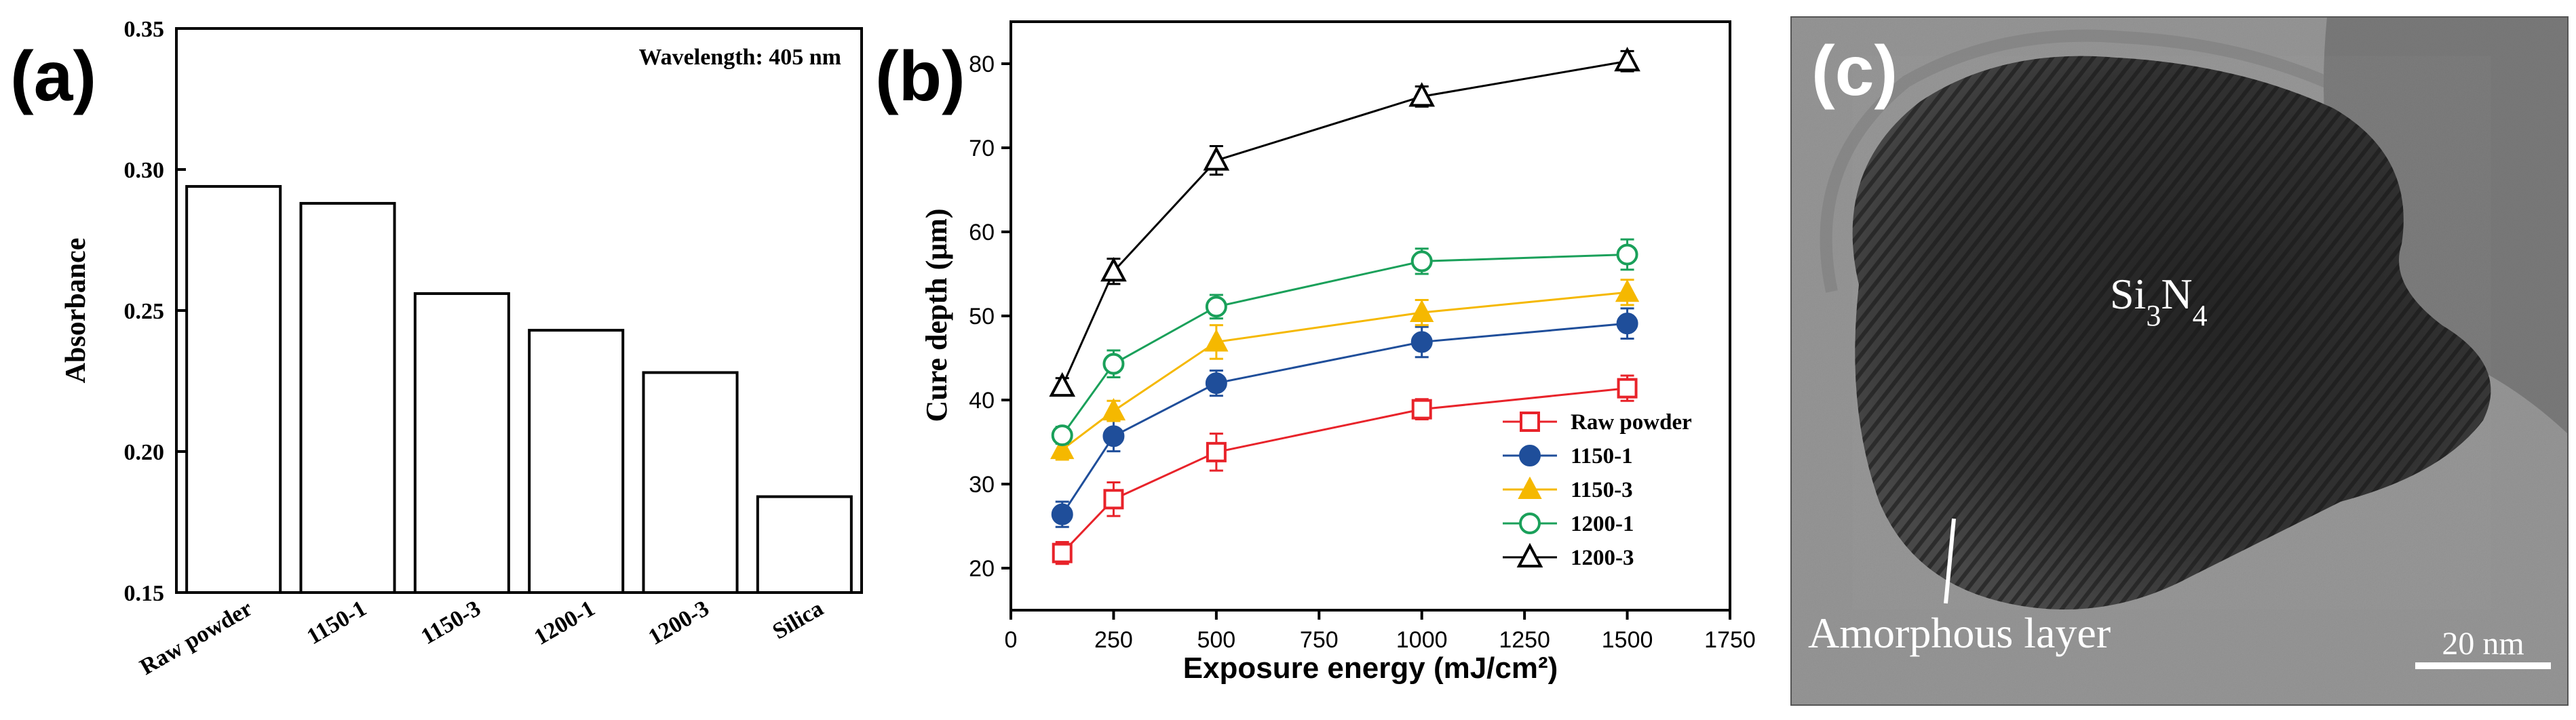 The image size is (2576, 720). What do you see at coordinates (982, 64) in the screenshot?
I see `y-tick-label-b: 80` at bounding box center [982, 64].